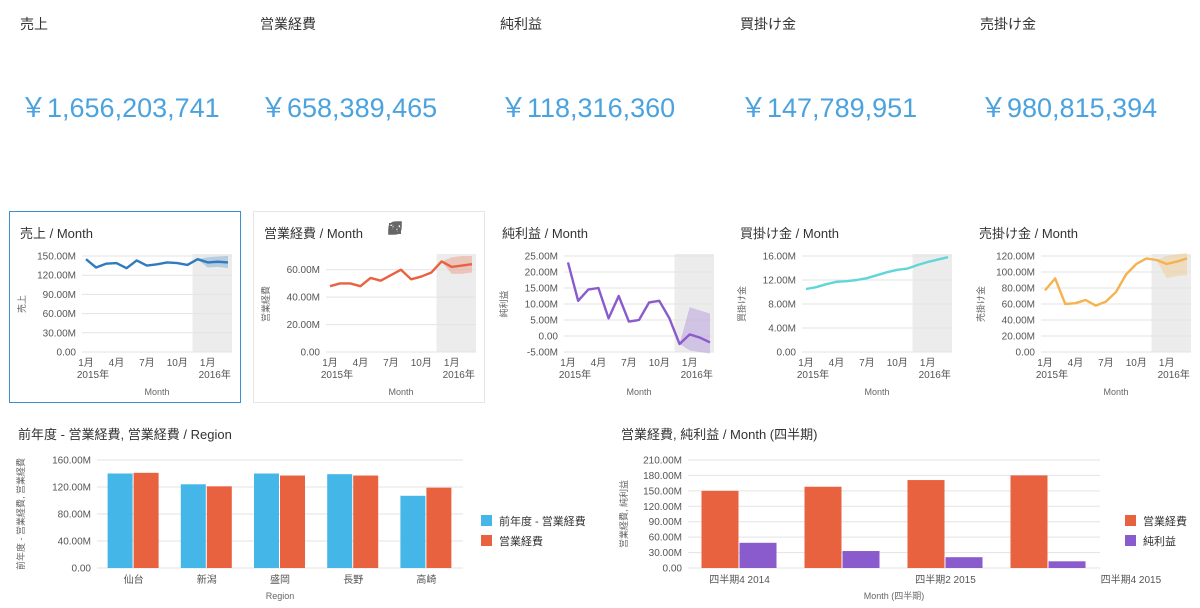  Describe the element at coordinates (280, 596) in the screenshot. I see `x-axis-label: Region` at that location.